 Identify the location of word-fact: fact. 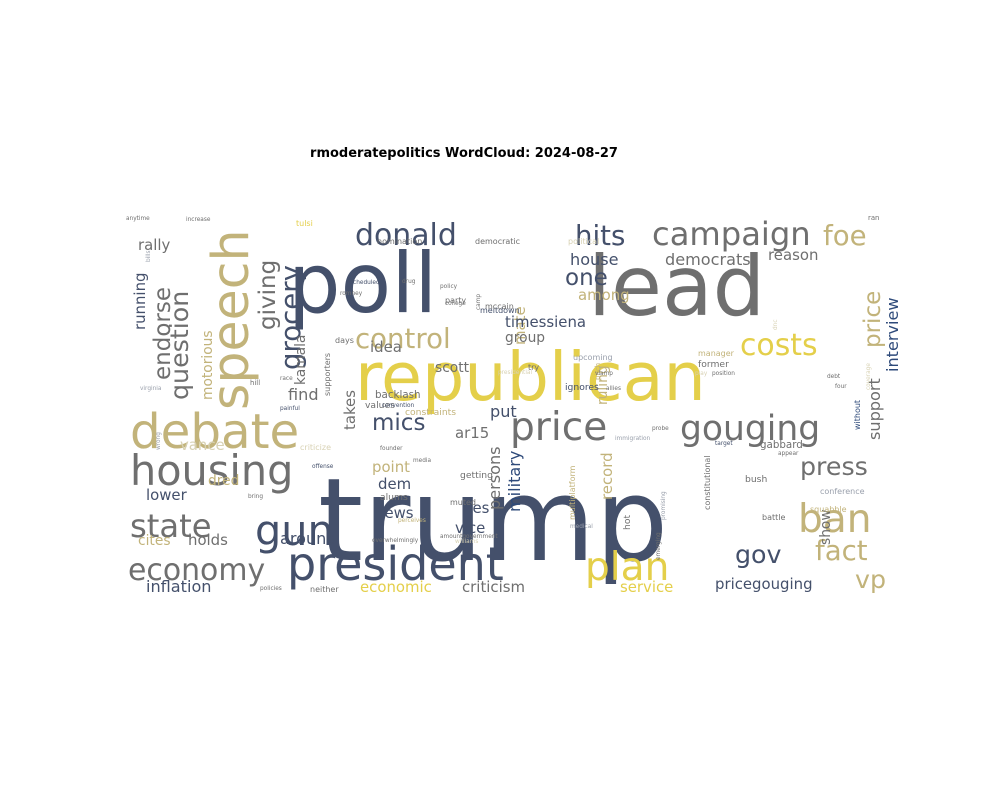
(841, 550).